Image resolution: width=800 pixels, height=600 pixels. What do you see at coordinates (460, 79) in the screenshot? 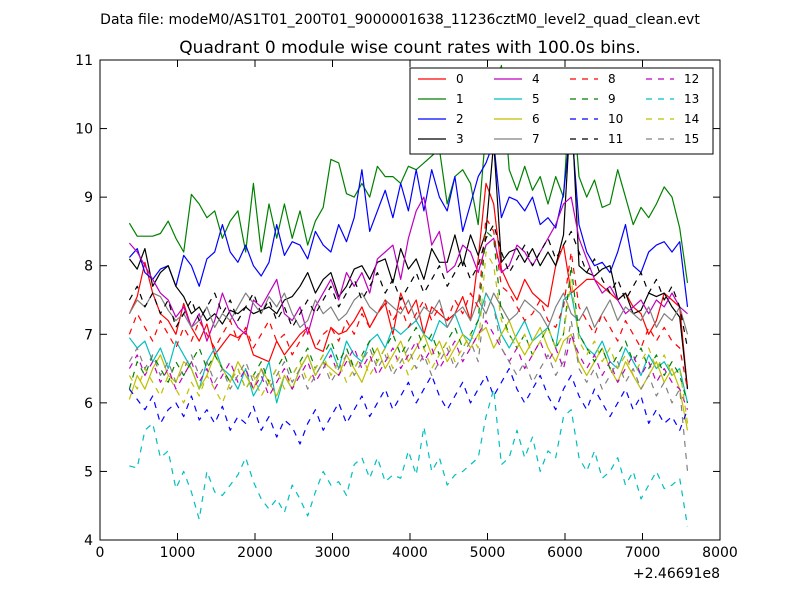
I see `legend-label-0: 0` at bounding box center [460, 79].